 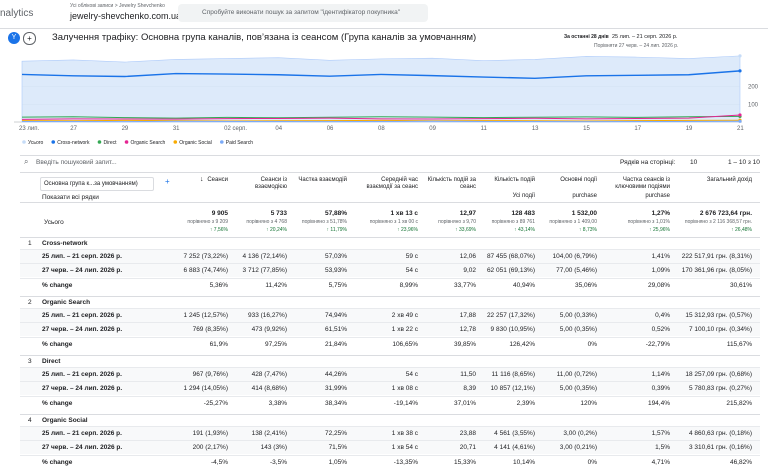 I want to click on cell: 170 361,96 грн. (8,05%), so click(x=716, y=270).